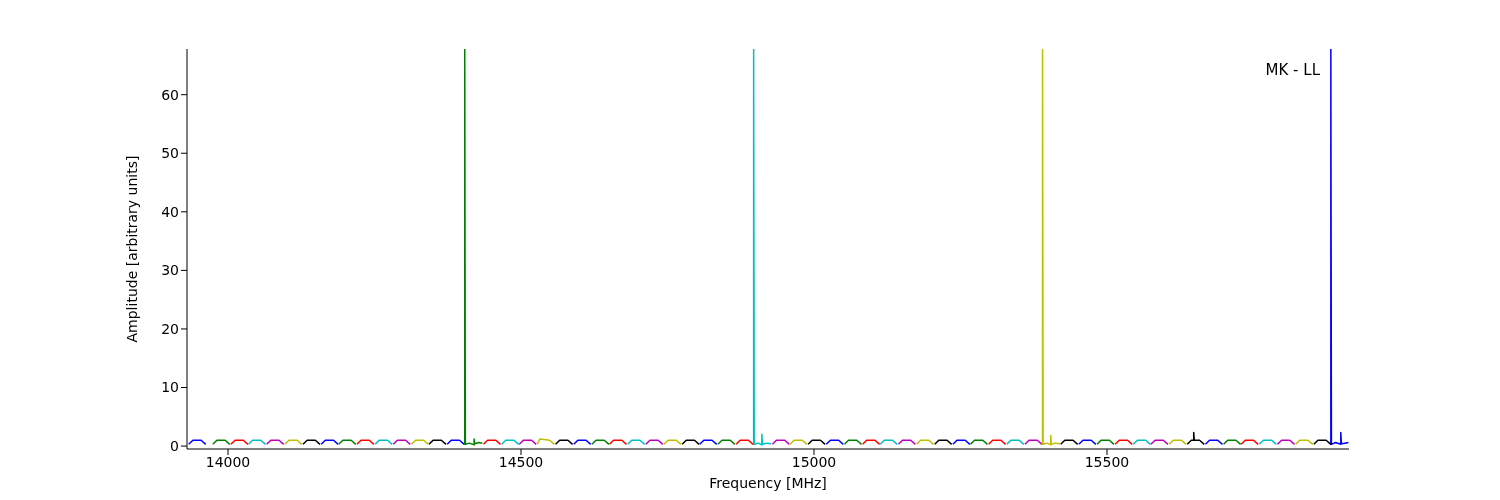 This screenshot has width=1500, height=500. Describe the element at coordinates (170, 94) in the screenshot. I see `y-tick-label: 60` at that location.